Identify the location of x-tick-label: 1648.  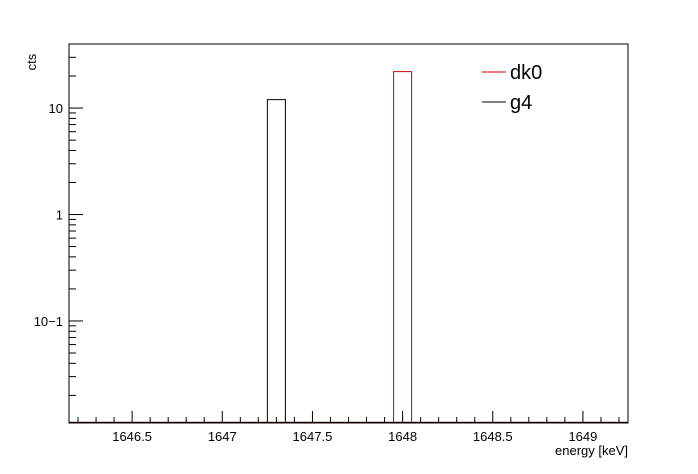
(402, 436).